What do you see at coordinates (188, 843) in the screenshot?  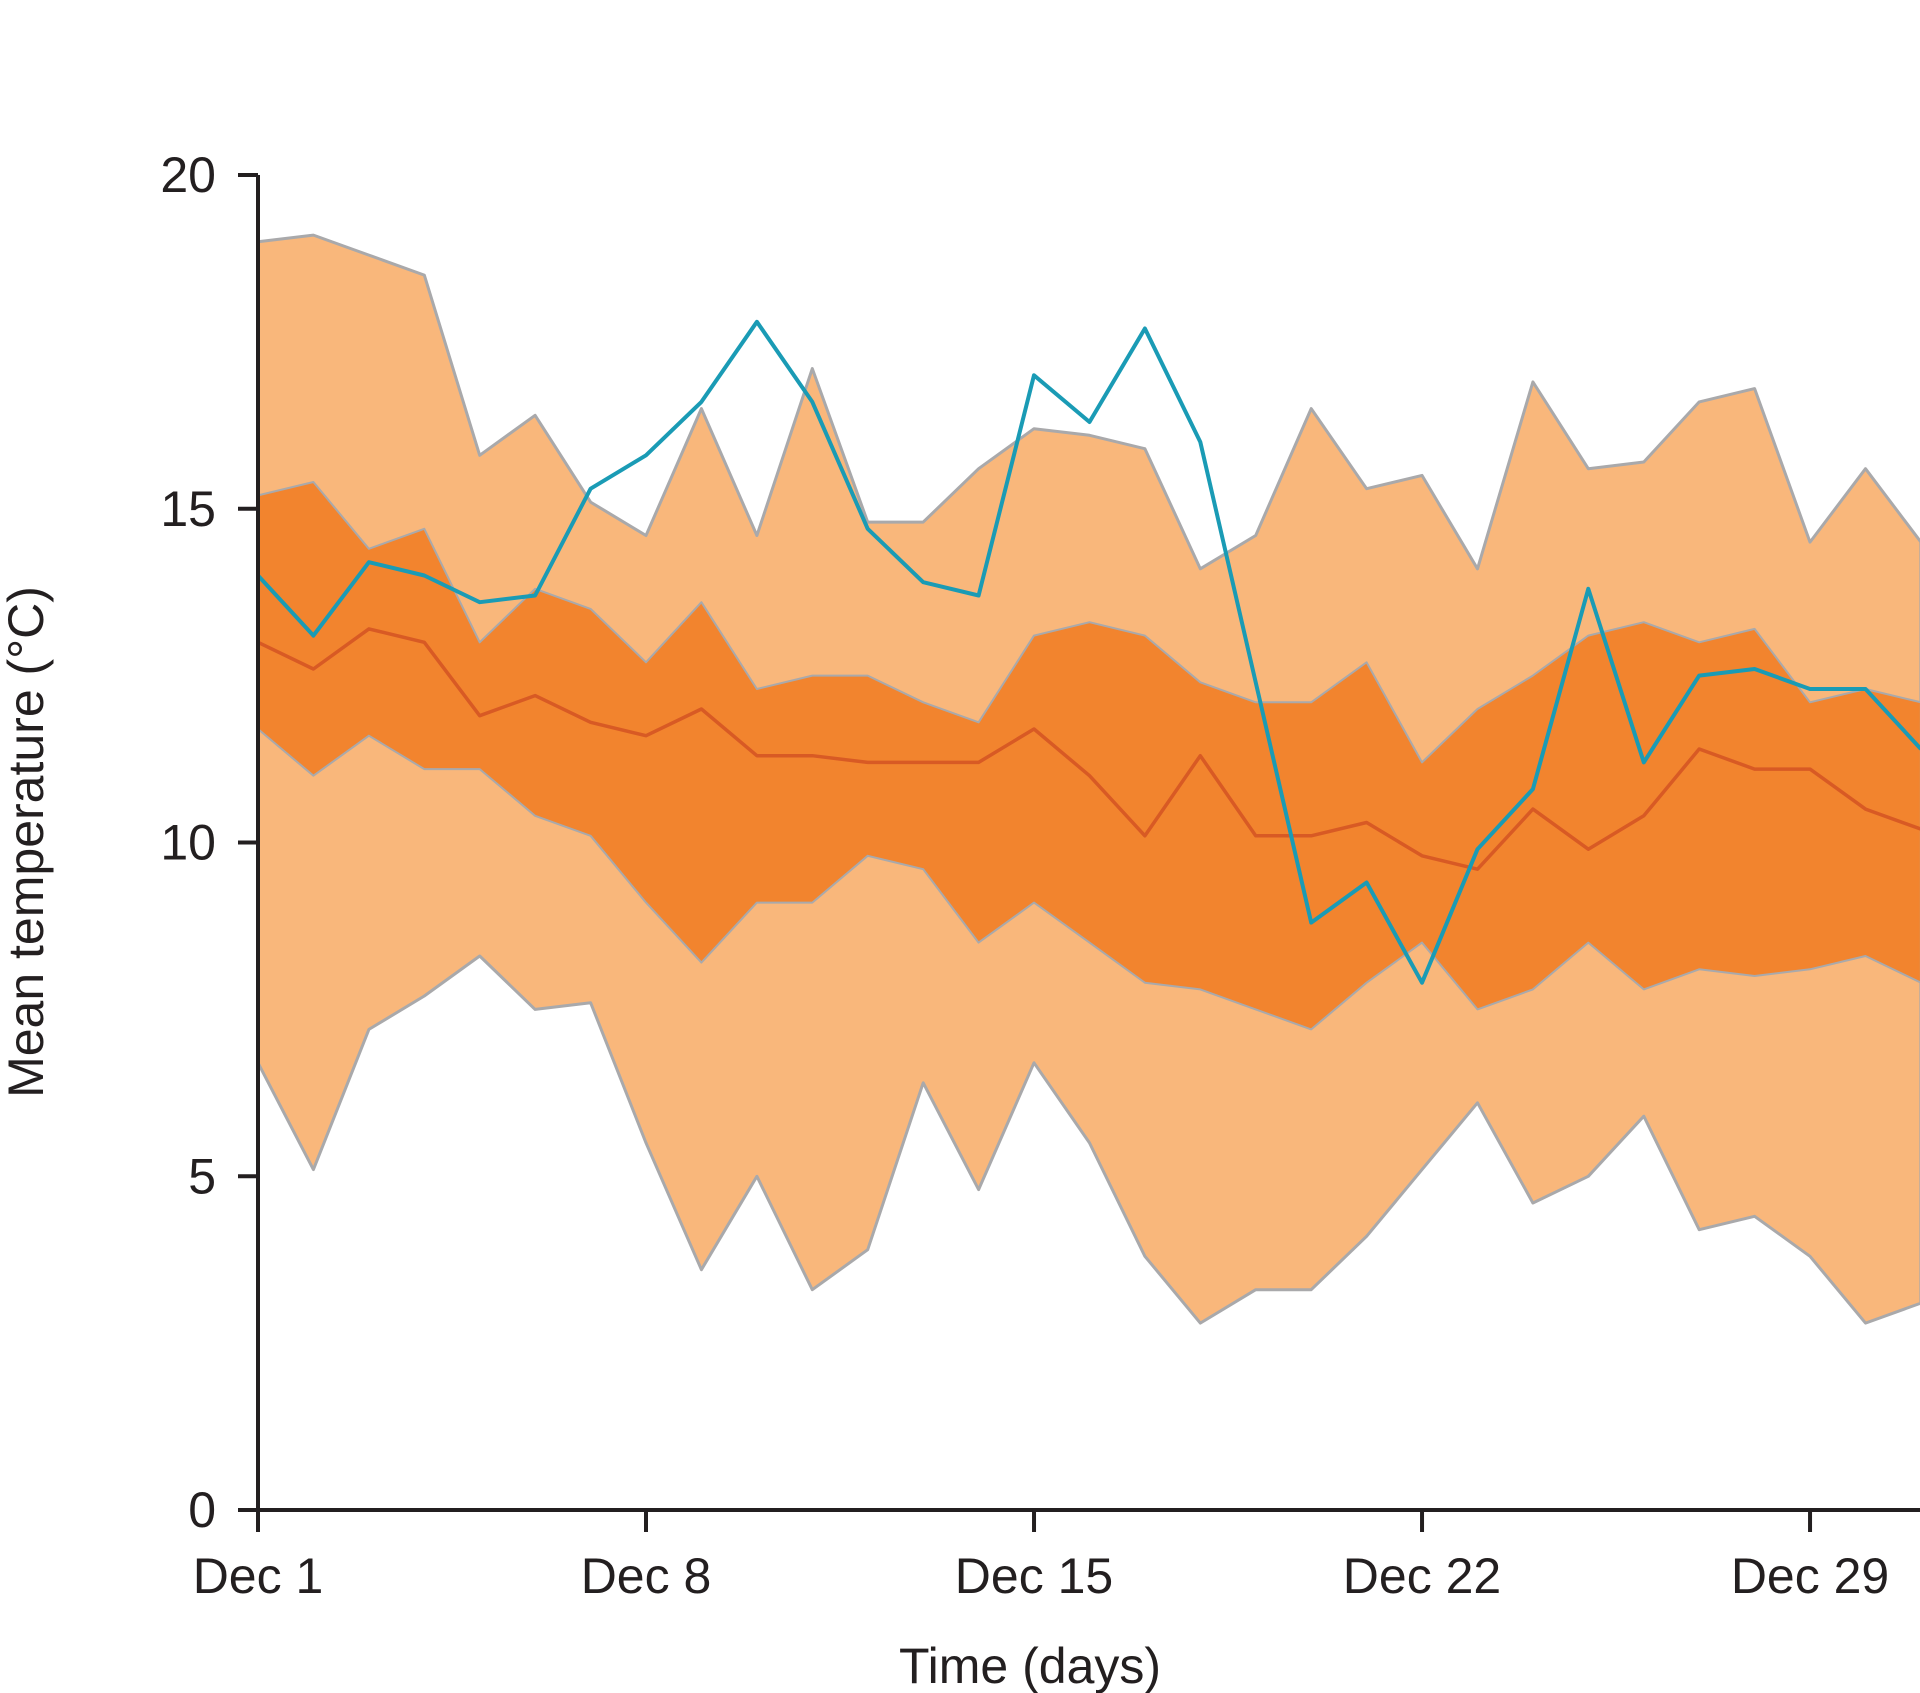 I see `y-tick-label: 10` at bounding box center [188, 843].